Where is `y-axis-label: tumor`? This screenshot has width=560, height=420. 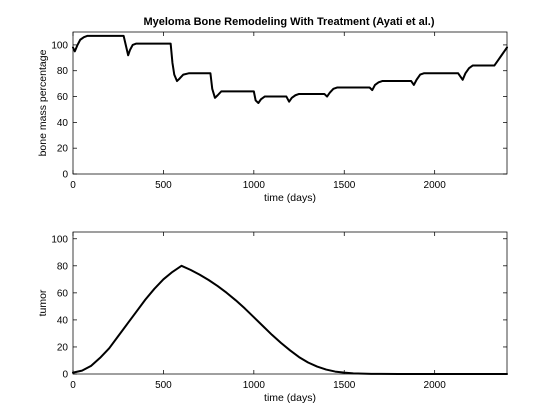 y-axis-label: tumor is located at coordinates (43, 302).